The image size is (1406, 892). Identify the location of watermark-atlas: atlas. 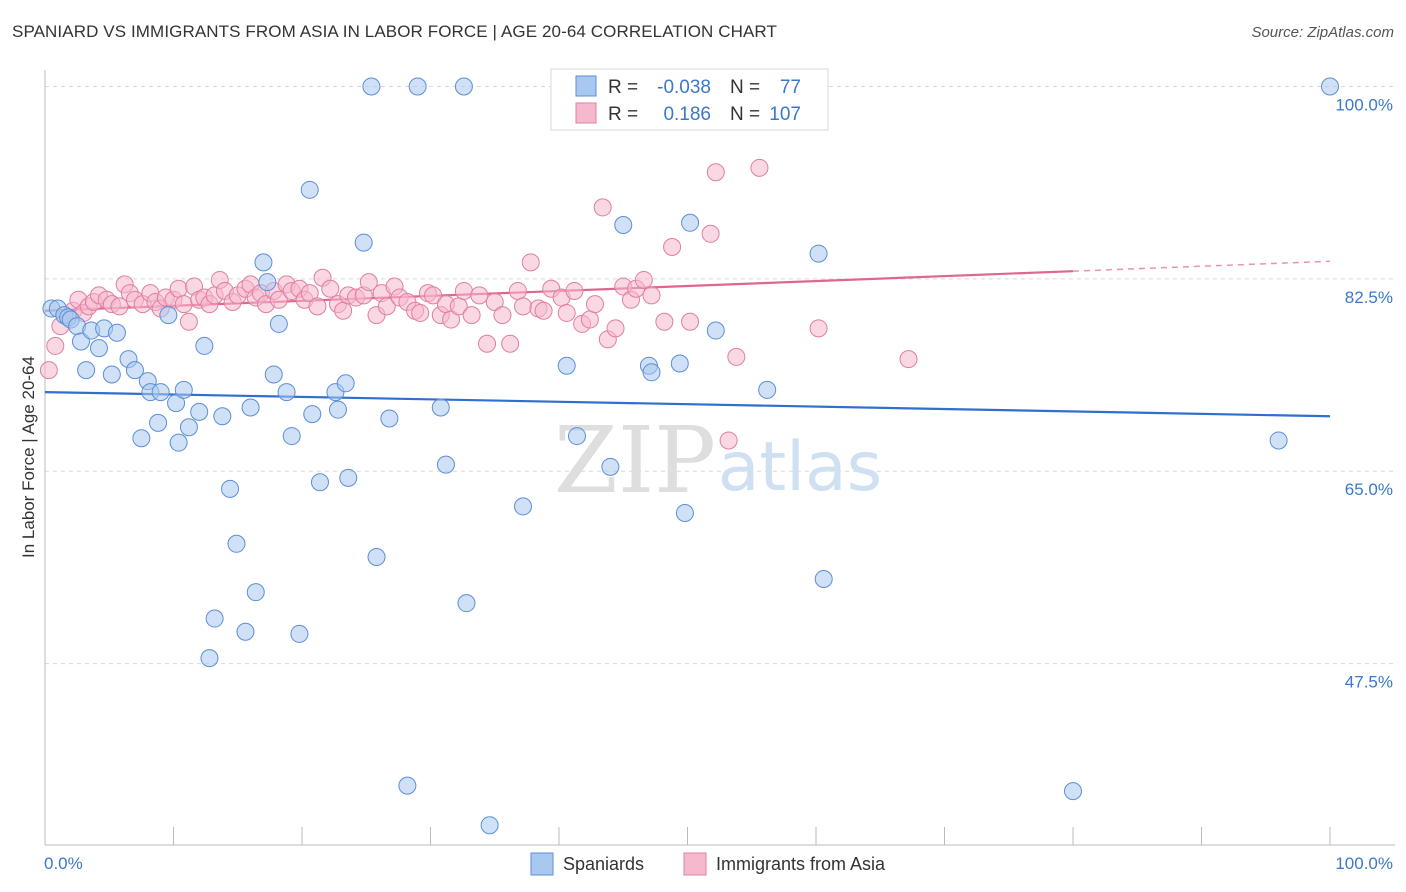
(800, 467).